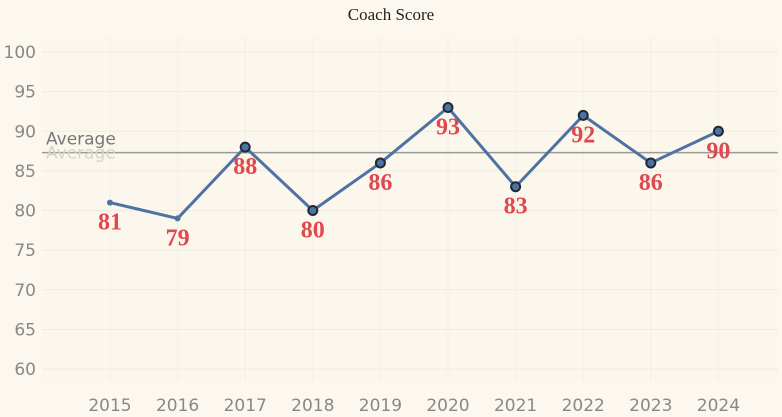 Image resolution: width=782 pixels, height=417 pixels. What do you see at coordinates (583, 135) in the screenshot?
I see `data-label: 92` at bounding box center [583, 135].